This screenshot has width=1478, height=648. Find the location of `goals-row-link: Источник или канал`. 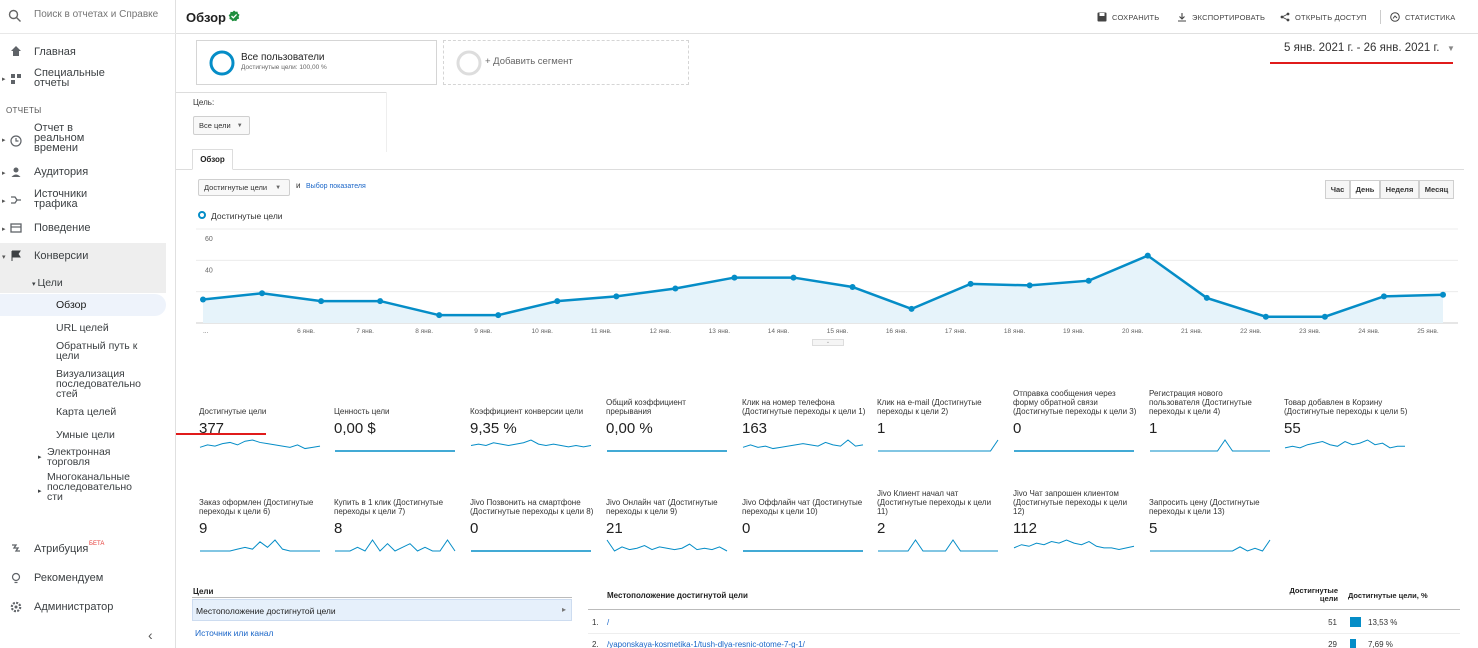

goals-row-link: Источник или канал is located at coordinates (234, 633).